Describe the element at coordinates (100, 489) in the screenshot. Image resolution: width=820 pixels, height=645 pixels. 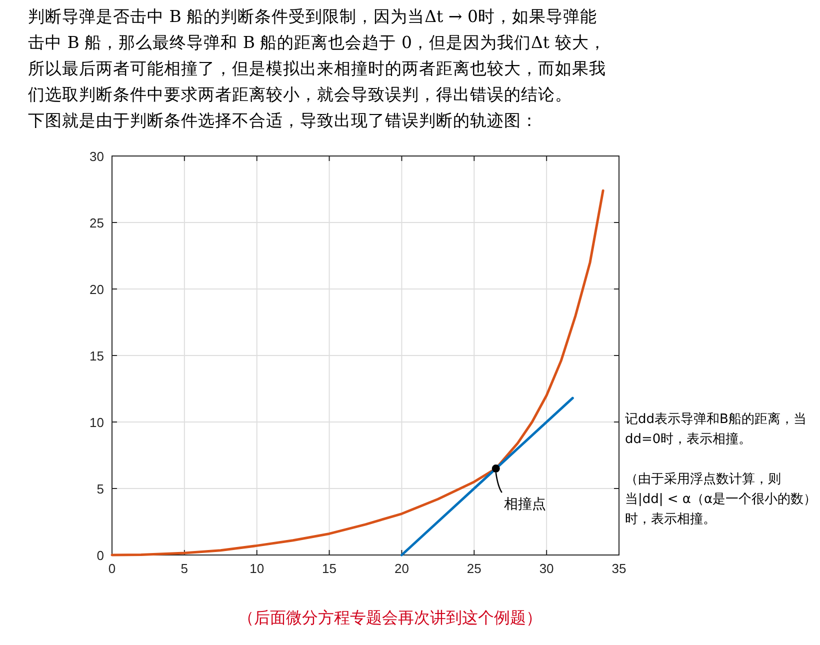
I see `y-tick-label: 5` at that location.